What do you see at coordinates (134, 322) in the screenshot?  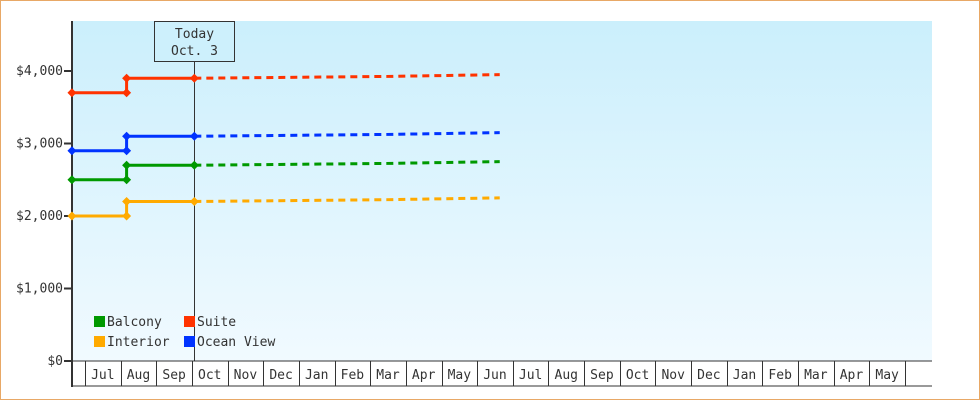 I see `legend-label: Balcony` at bounding box center [134, 322].